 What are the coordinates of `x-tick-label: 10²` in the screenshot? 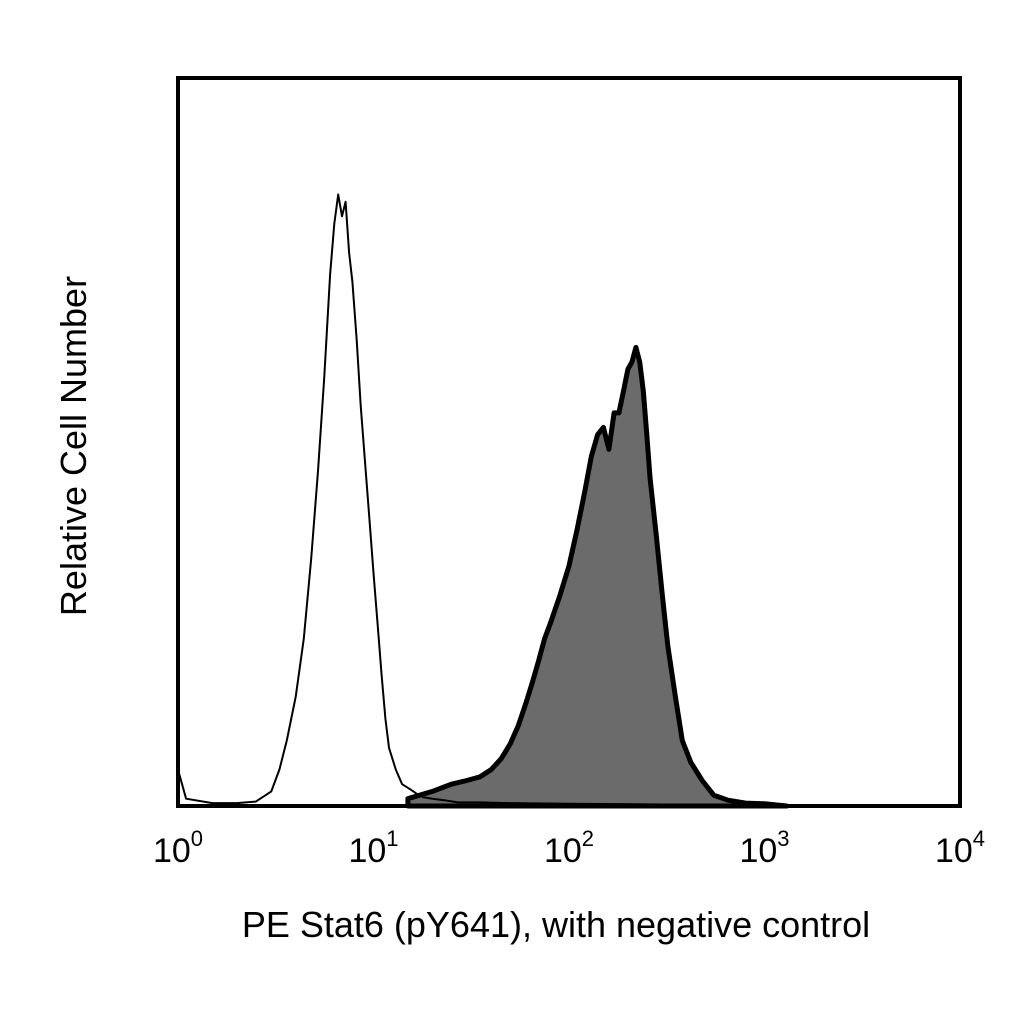 It's located at (569, 848).